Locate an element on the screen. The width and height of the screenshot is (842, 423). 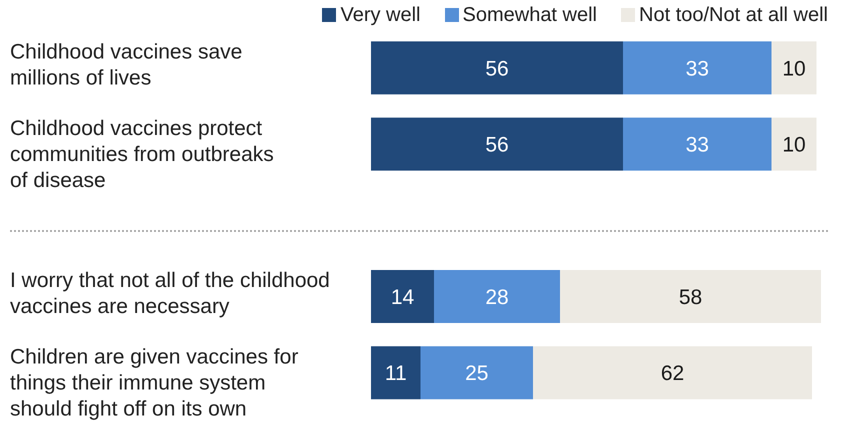
data-label: 28 is located at coordinates (497, 297).